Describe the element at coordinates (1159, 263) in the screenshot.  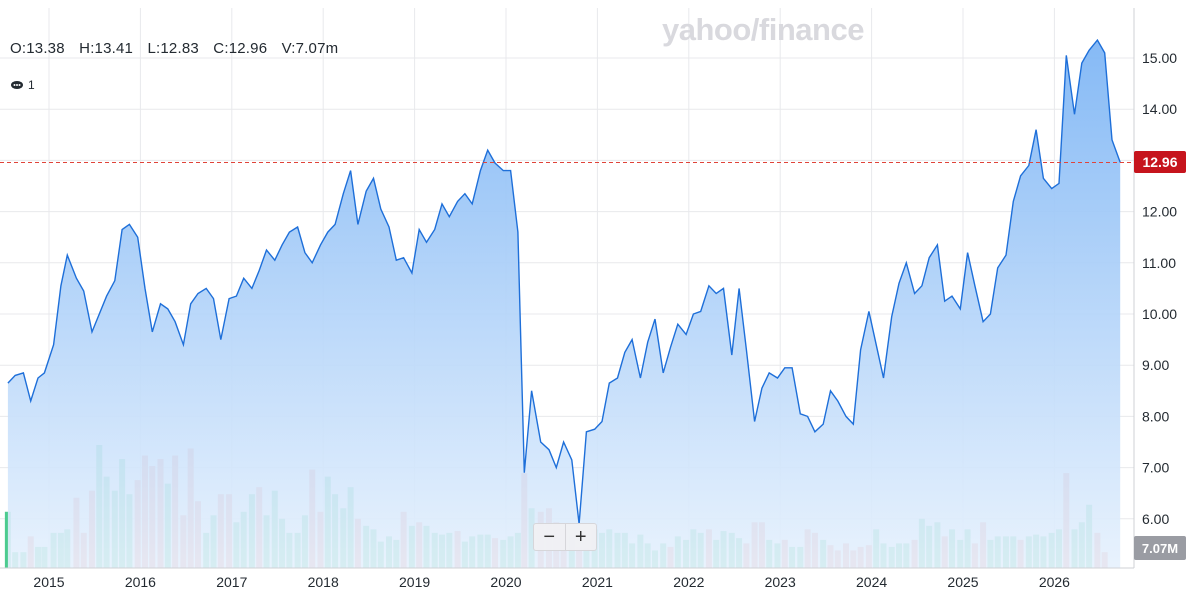
I see `y-tick-label: 11.00` at that location.